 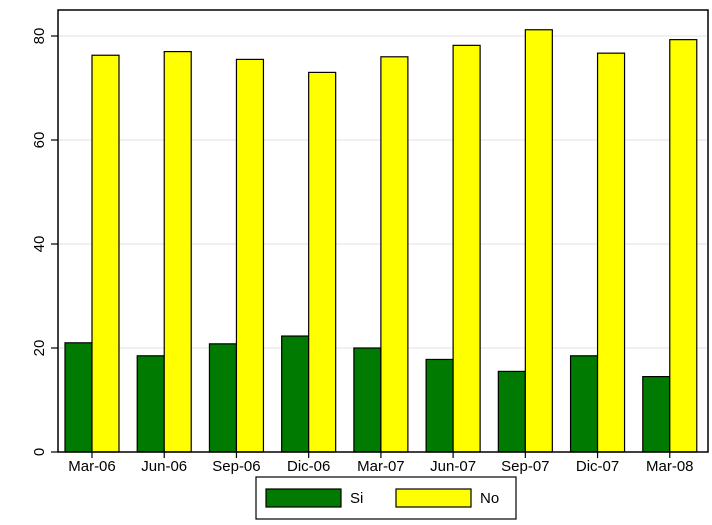 I want to click on y-tick-label: 80, so click(x=39, y=36).